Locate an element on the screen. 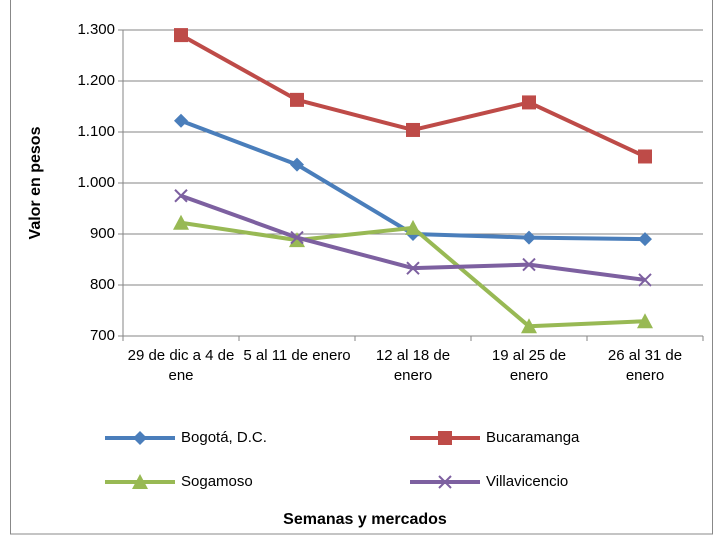  x-tick-label: 12 al 18 de enero is located at coordinates (413, 365).